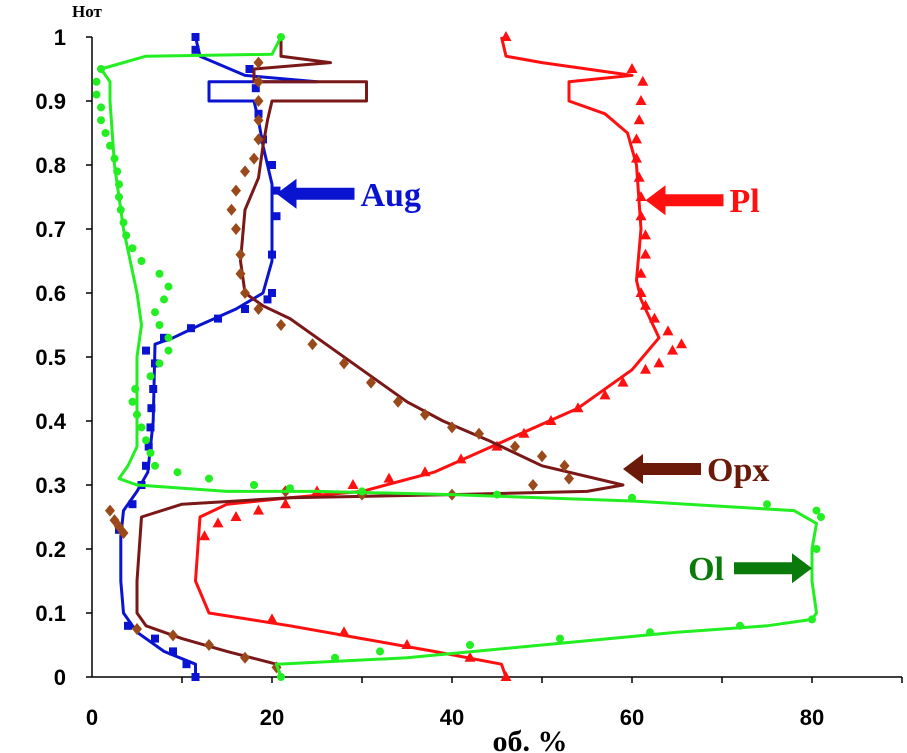  I want to click on y-tick-label: 0.5, so click(50, 357).